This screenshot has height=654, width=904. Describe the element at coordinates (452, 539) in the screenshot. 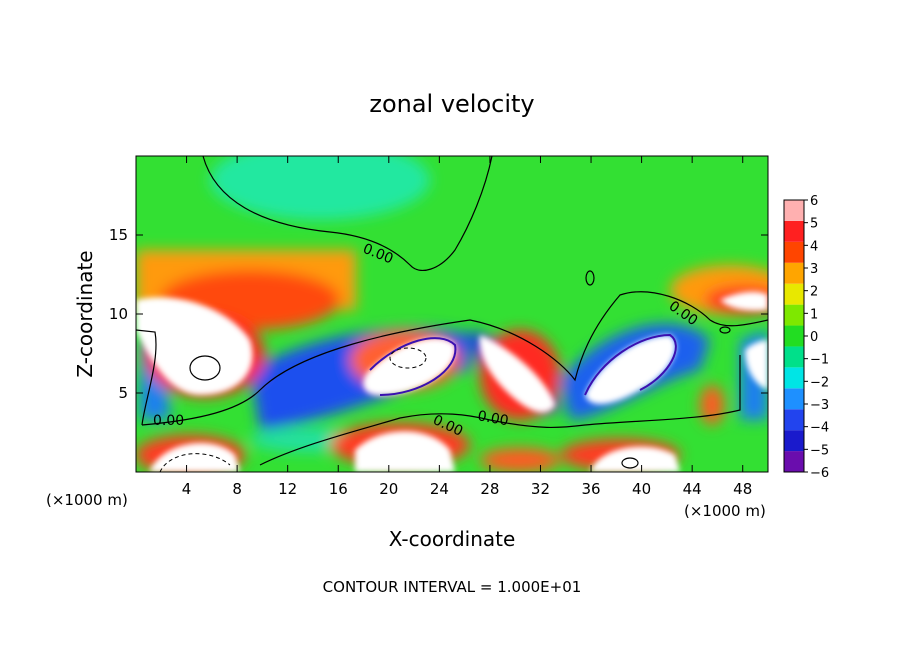

I see `x-axis-label: X-coordinate` at that location.